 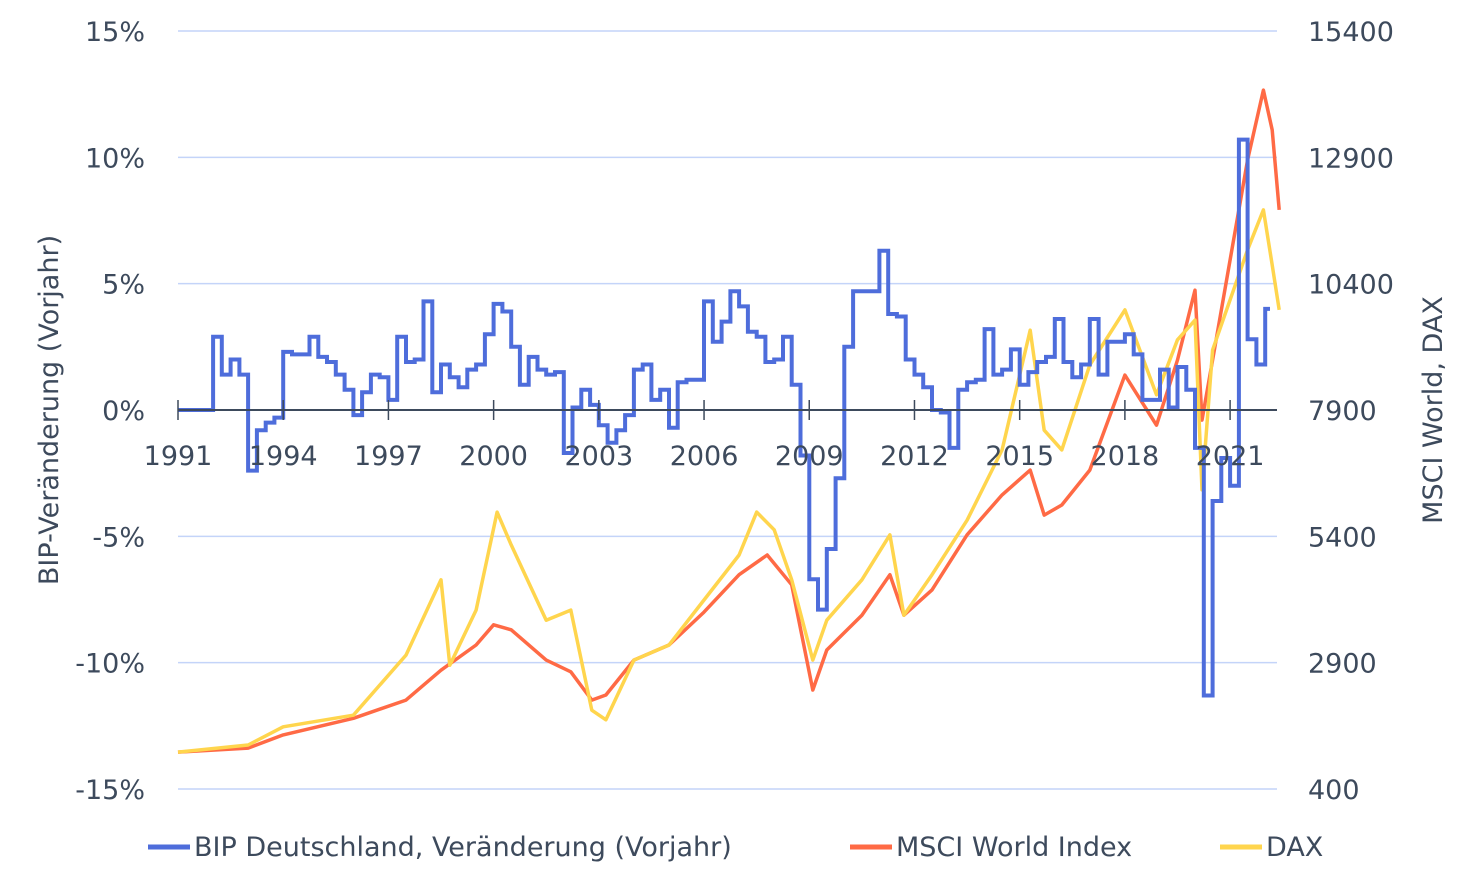 I want to click on legend-label-gdp: BIP Deutschland, Veränderung (Vorjahr), so click(x=463, y=847).